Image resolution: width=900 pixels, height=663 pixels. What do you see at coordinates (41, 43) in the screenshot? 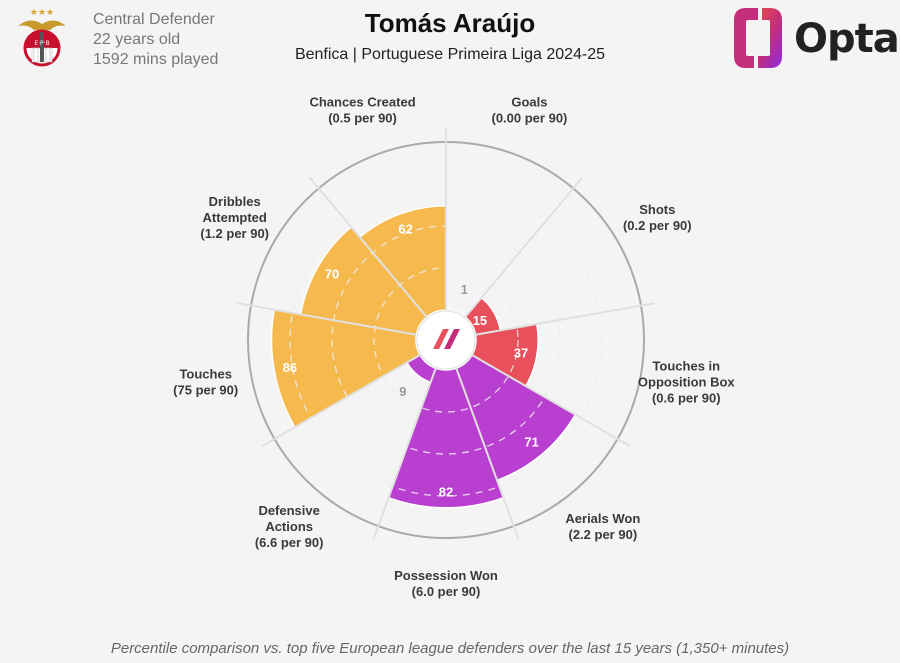
I see `svg-text: E·P·B` at bounding box center [41, 43].